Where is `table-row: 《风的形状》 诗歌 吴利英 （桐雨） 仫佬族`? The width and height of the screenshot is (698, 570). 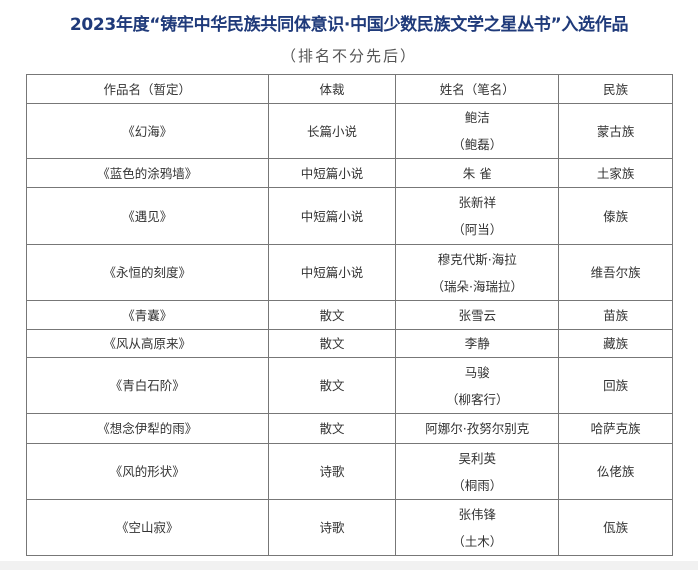 table-row: 《风的形状》 诗歌 吴利英 （桐雨） 仫佬族 is located at coordinates (349, 471).